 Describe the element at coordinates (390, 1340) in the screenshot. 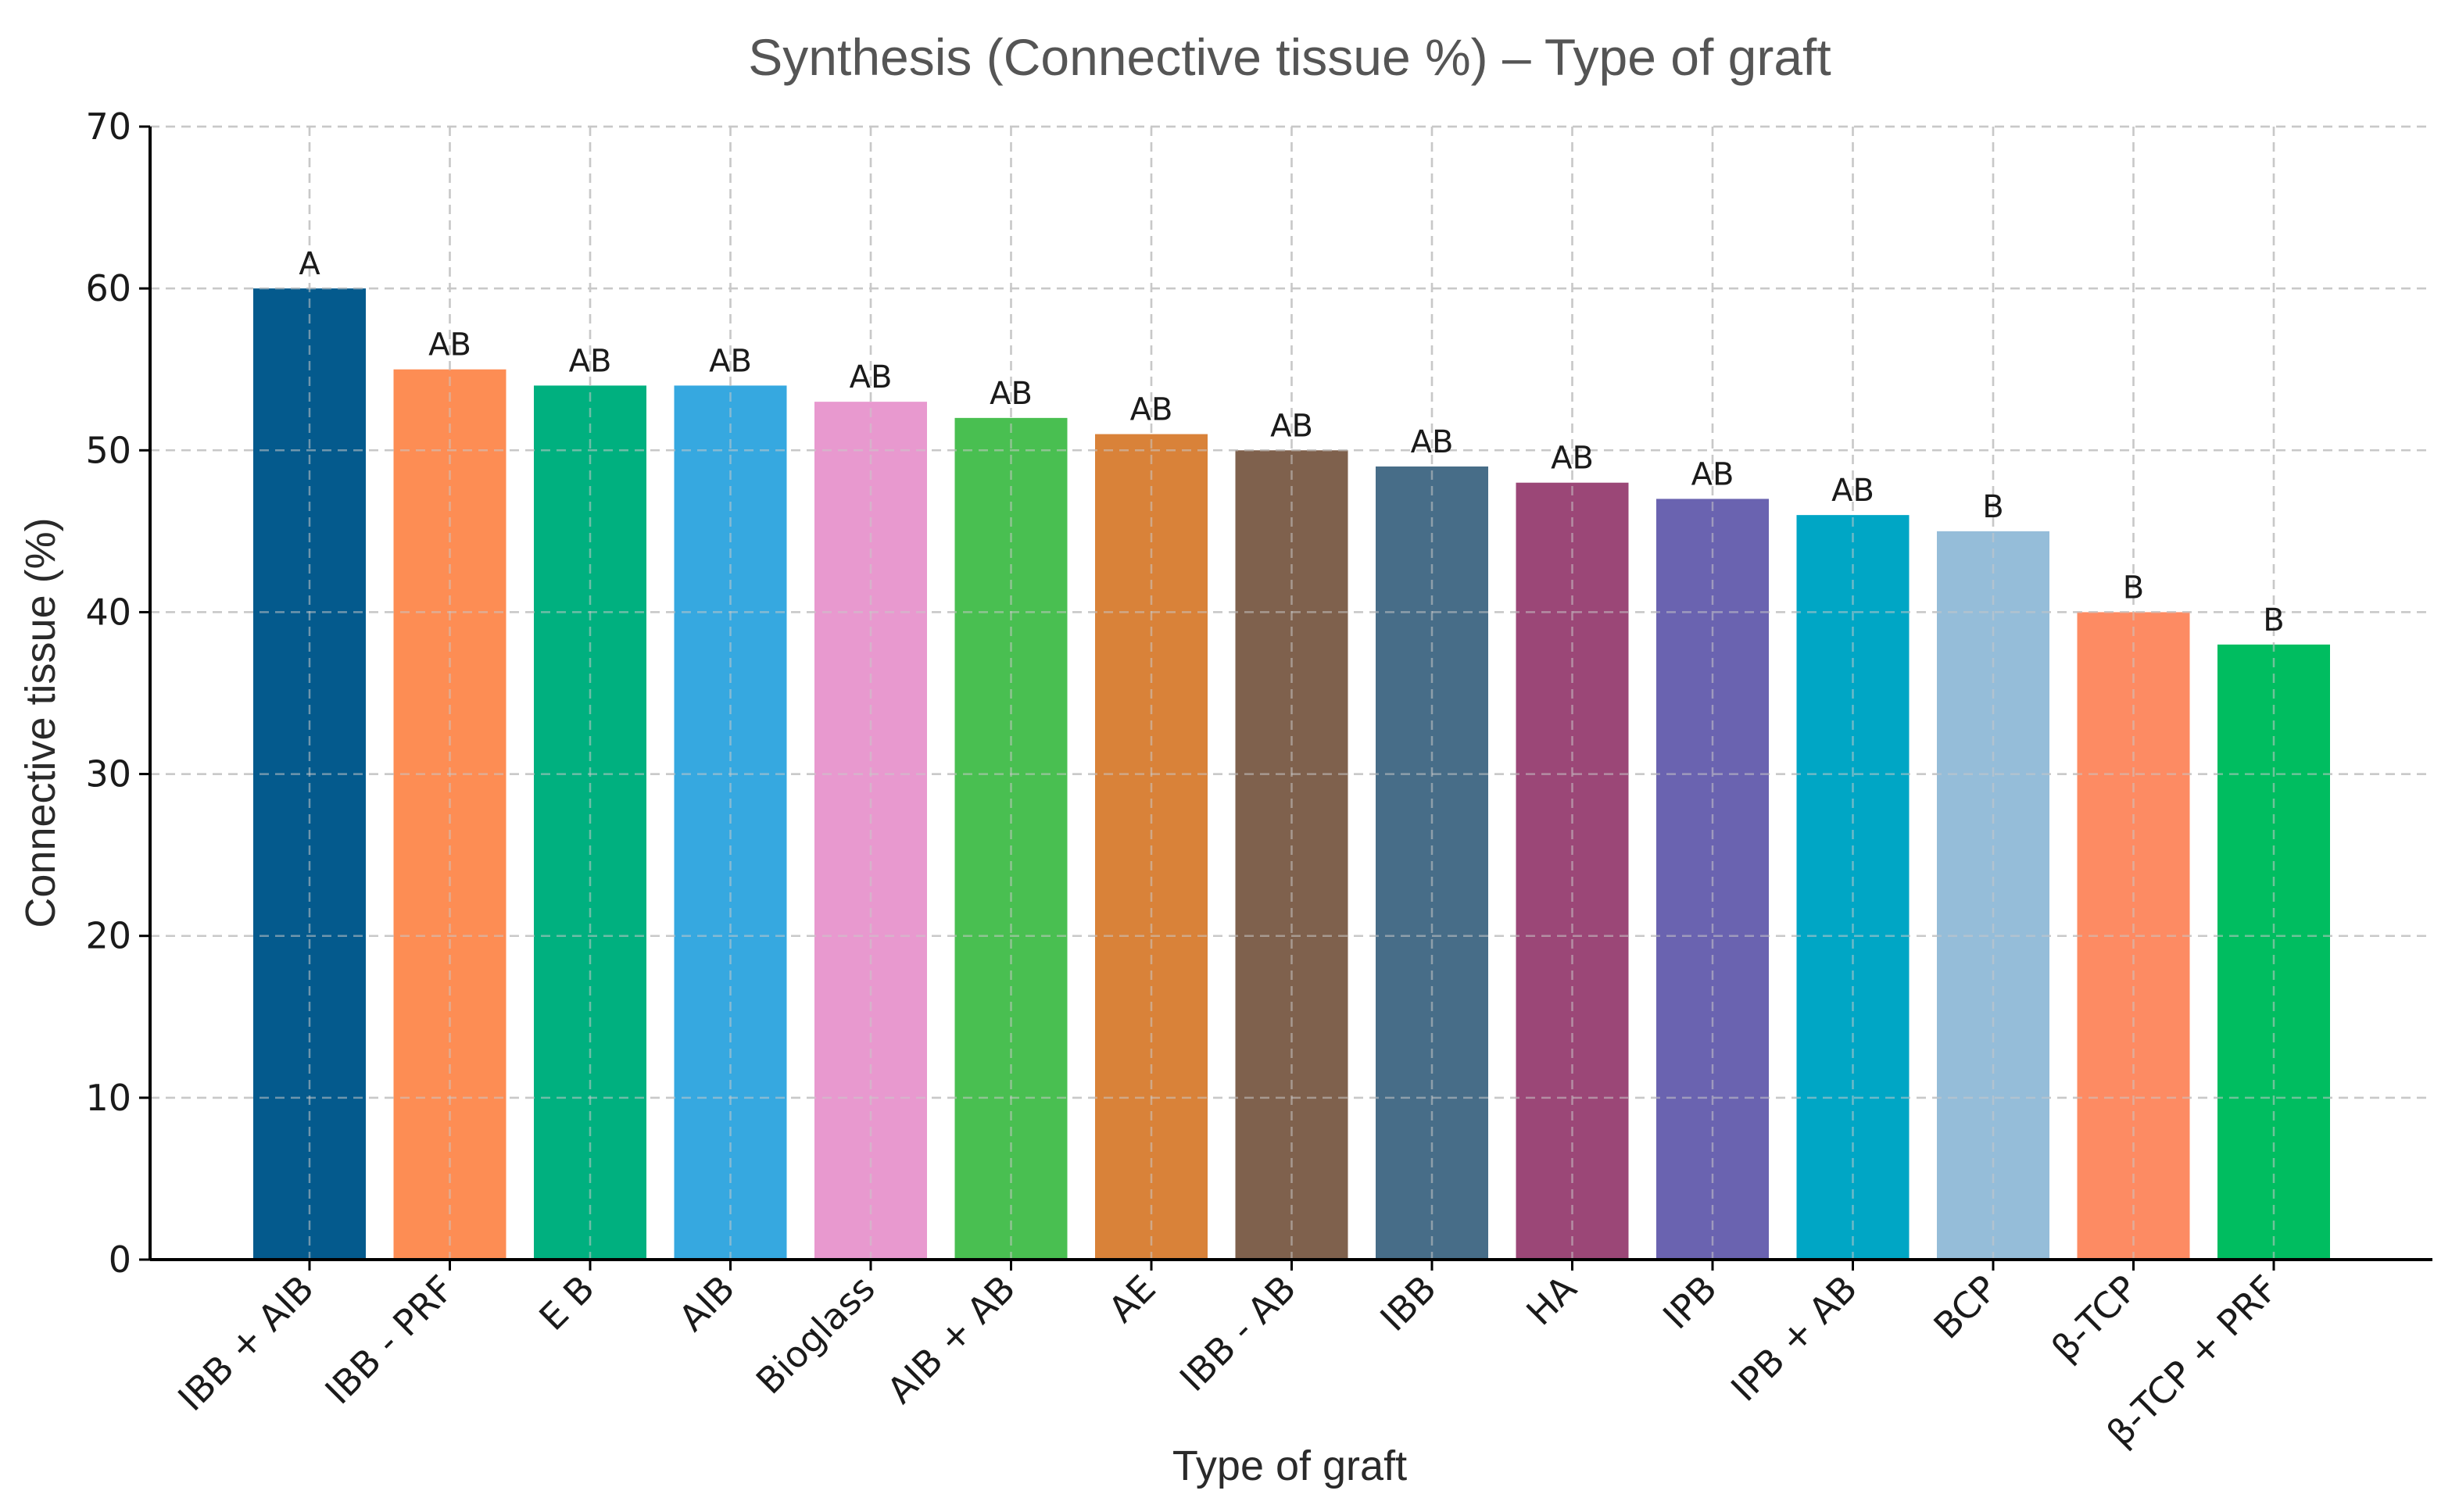

I see `x-tick-label: IBB - PRF` at that location.